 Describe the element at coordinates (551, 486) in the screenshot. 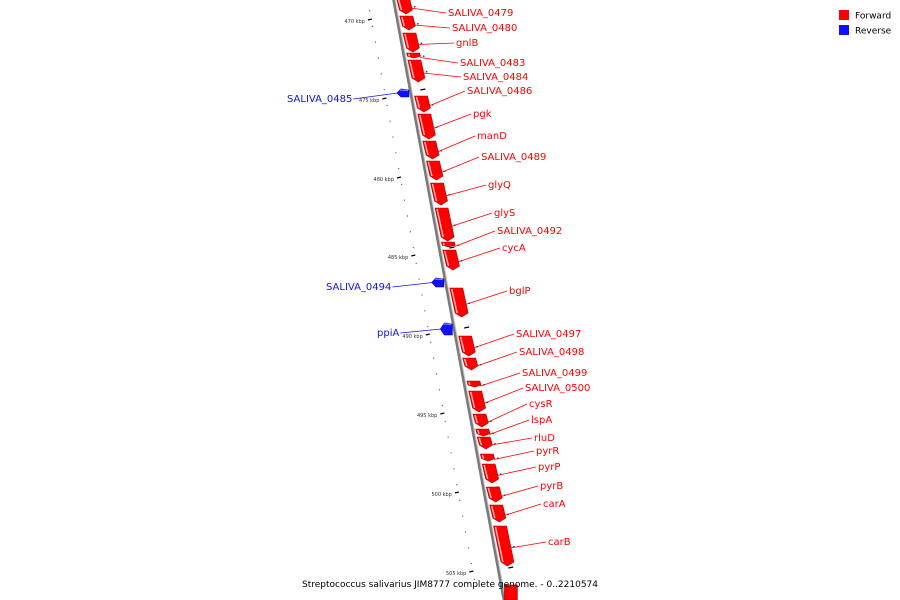

I see `gene-label: pyrB` at that location.